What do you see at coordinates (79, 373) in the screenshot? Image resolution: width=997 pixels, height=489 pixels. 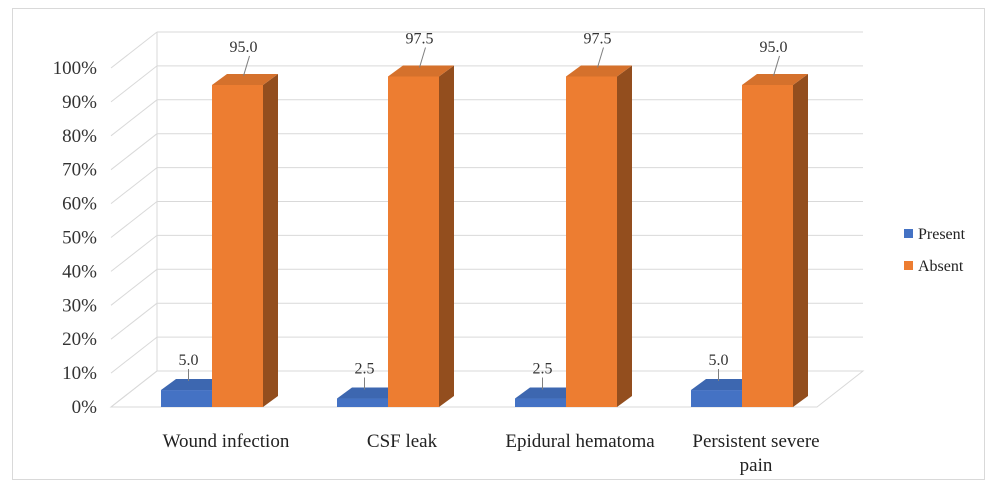 I see `y-tick-label: 10%` at bounding box center [79, 373].